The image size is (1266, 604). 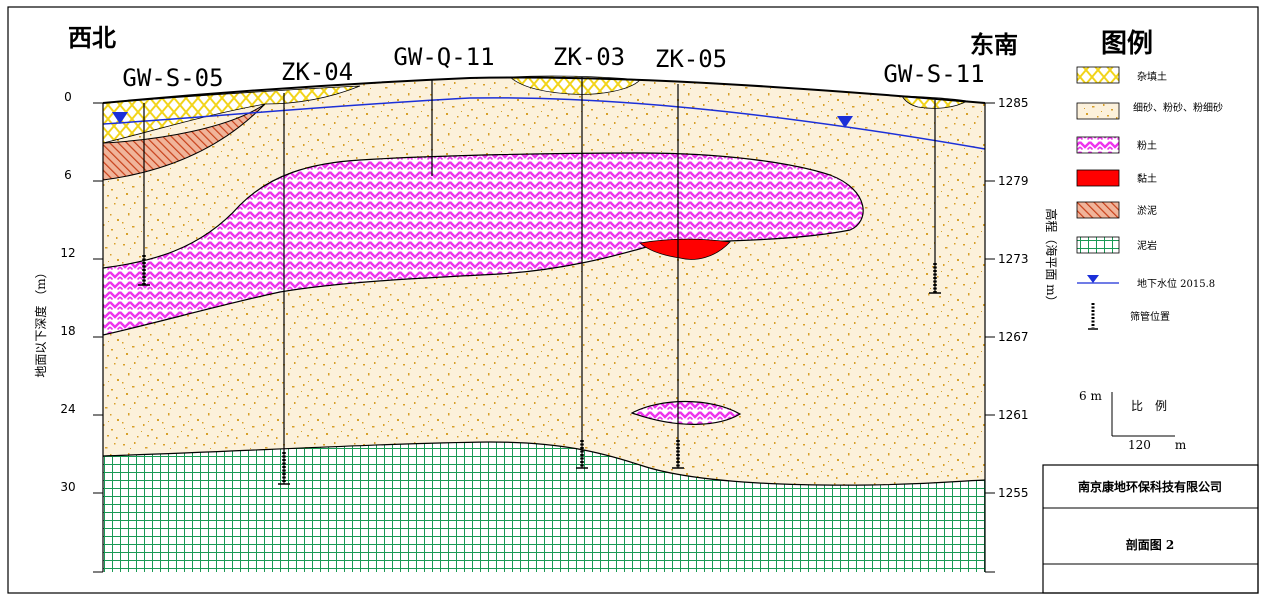 I want to click on legend-title: 图例, so click(x=1127, y=44).